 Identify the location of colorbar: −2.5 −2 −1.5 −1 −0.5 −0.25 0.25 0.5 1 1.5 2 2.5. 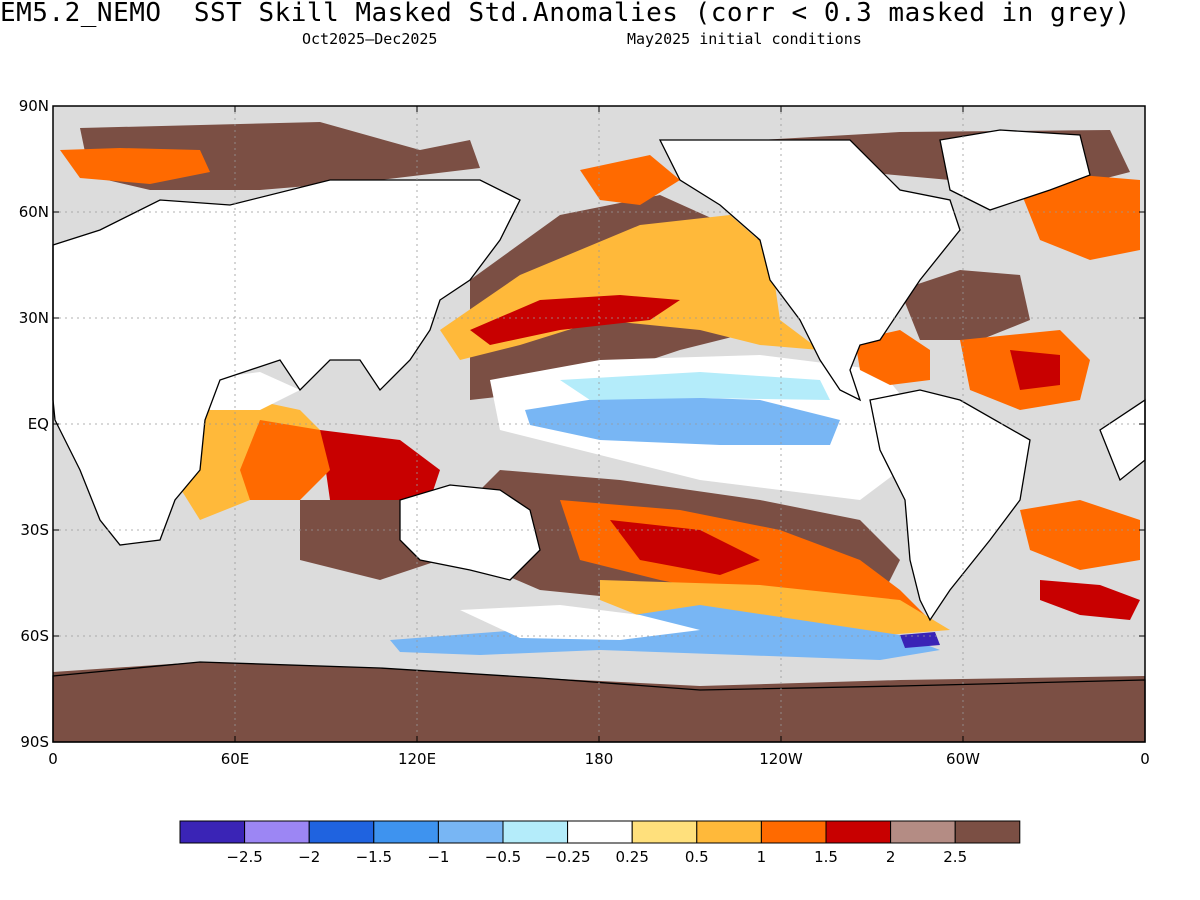
(600, 843).